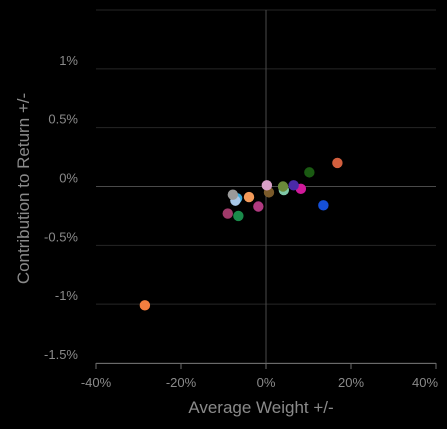 The height and width of the screenshot is (429, 447). Describe the element at coordinates (68, 60) in the screenshot. I see `y-tick-label: 1%` at that location.